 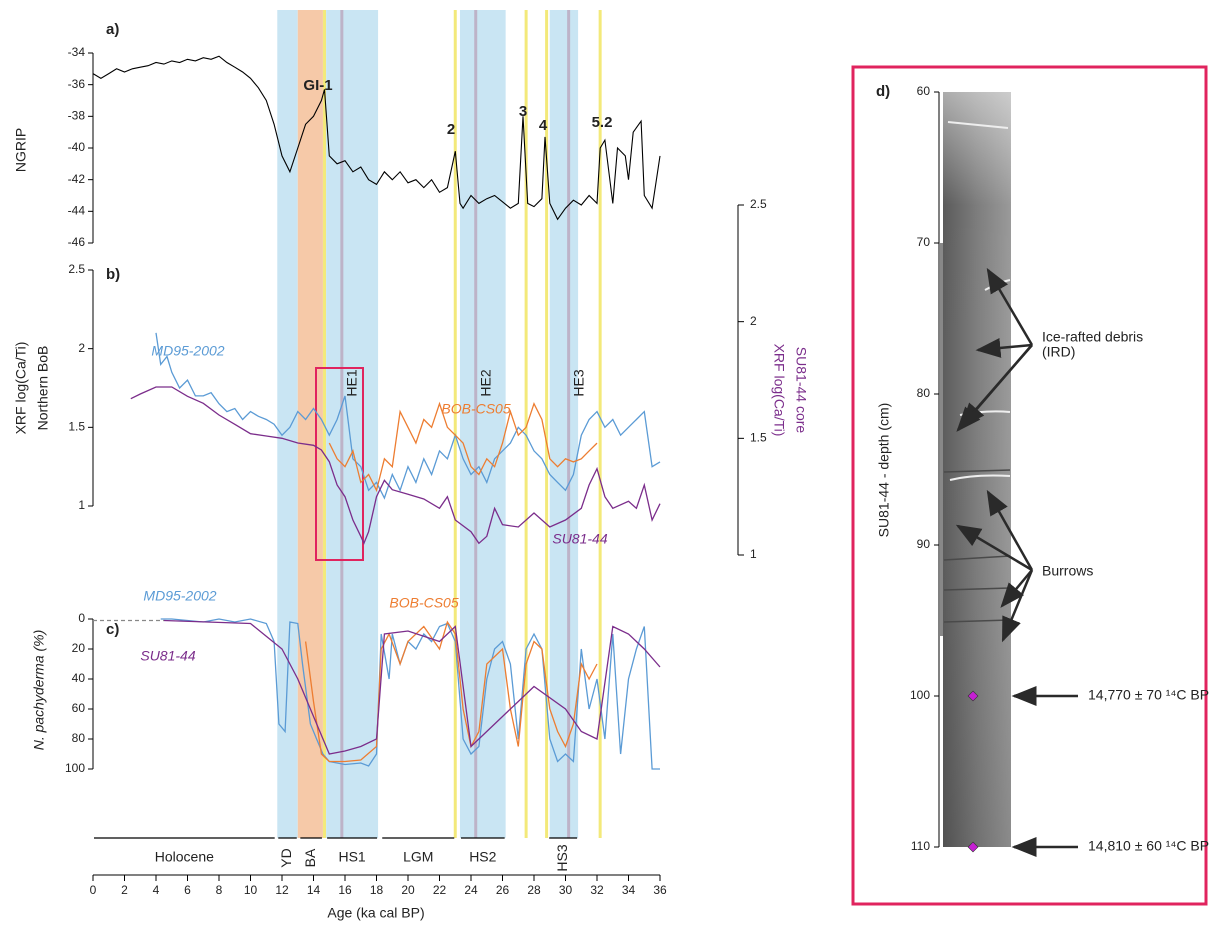 What do you see at coordinates (920, 846) in the screenshot?
I see `y-tick-label: 110` at bounding box center [920, 846].